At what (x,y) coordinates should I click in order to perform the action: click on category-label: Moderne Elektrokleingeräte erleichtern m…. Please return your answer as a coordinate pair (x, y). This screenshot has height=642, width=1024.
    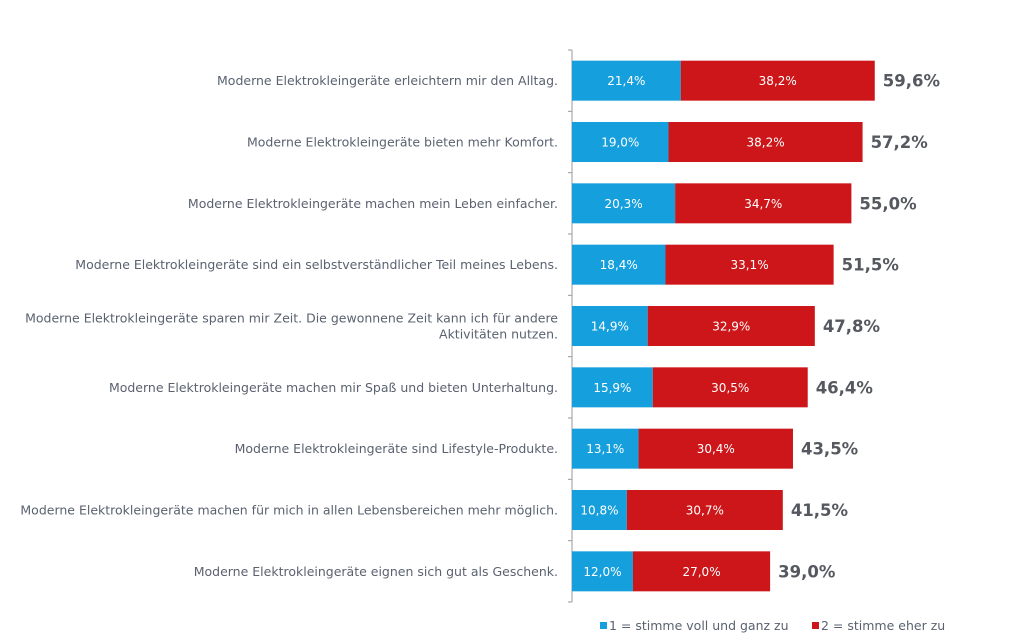
    Looking at the image, I should click on (387, 80).